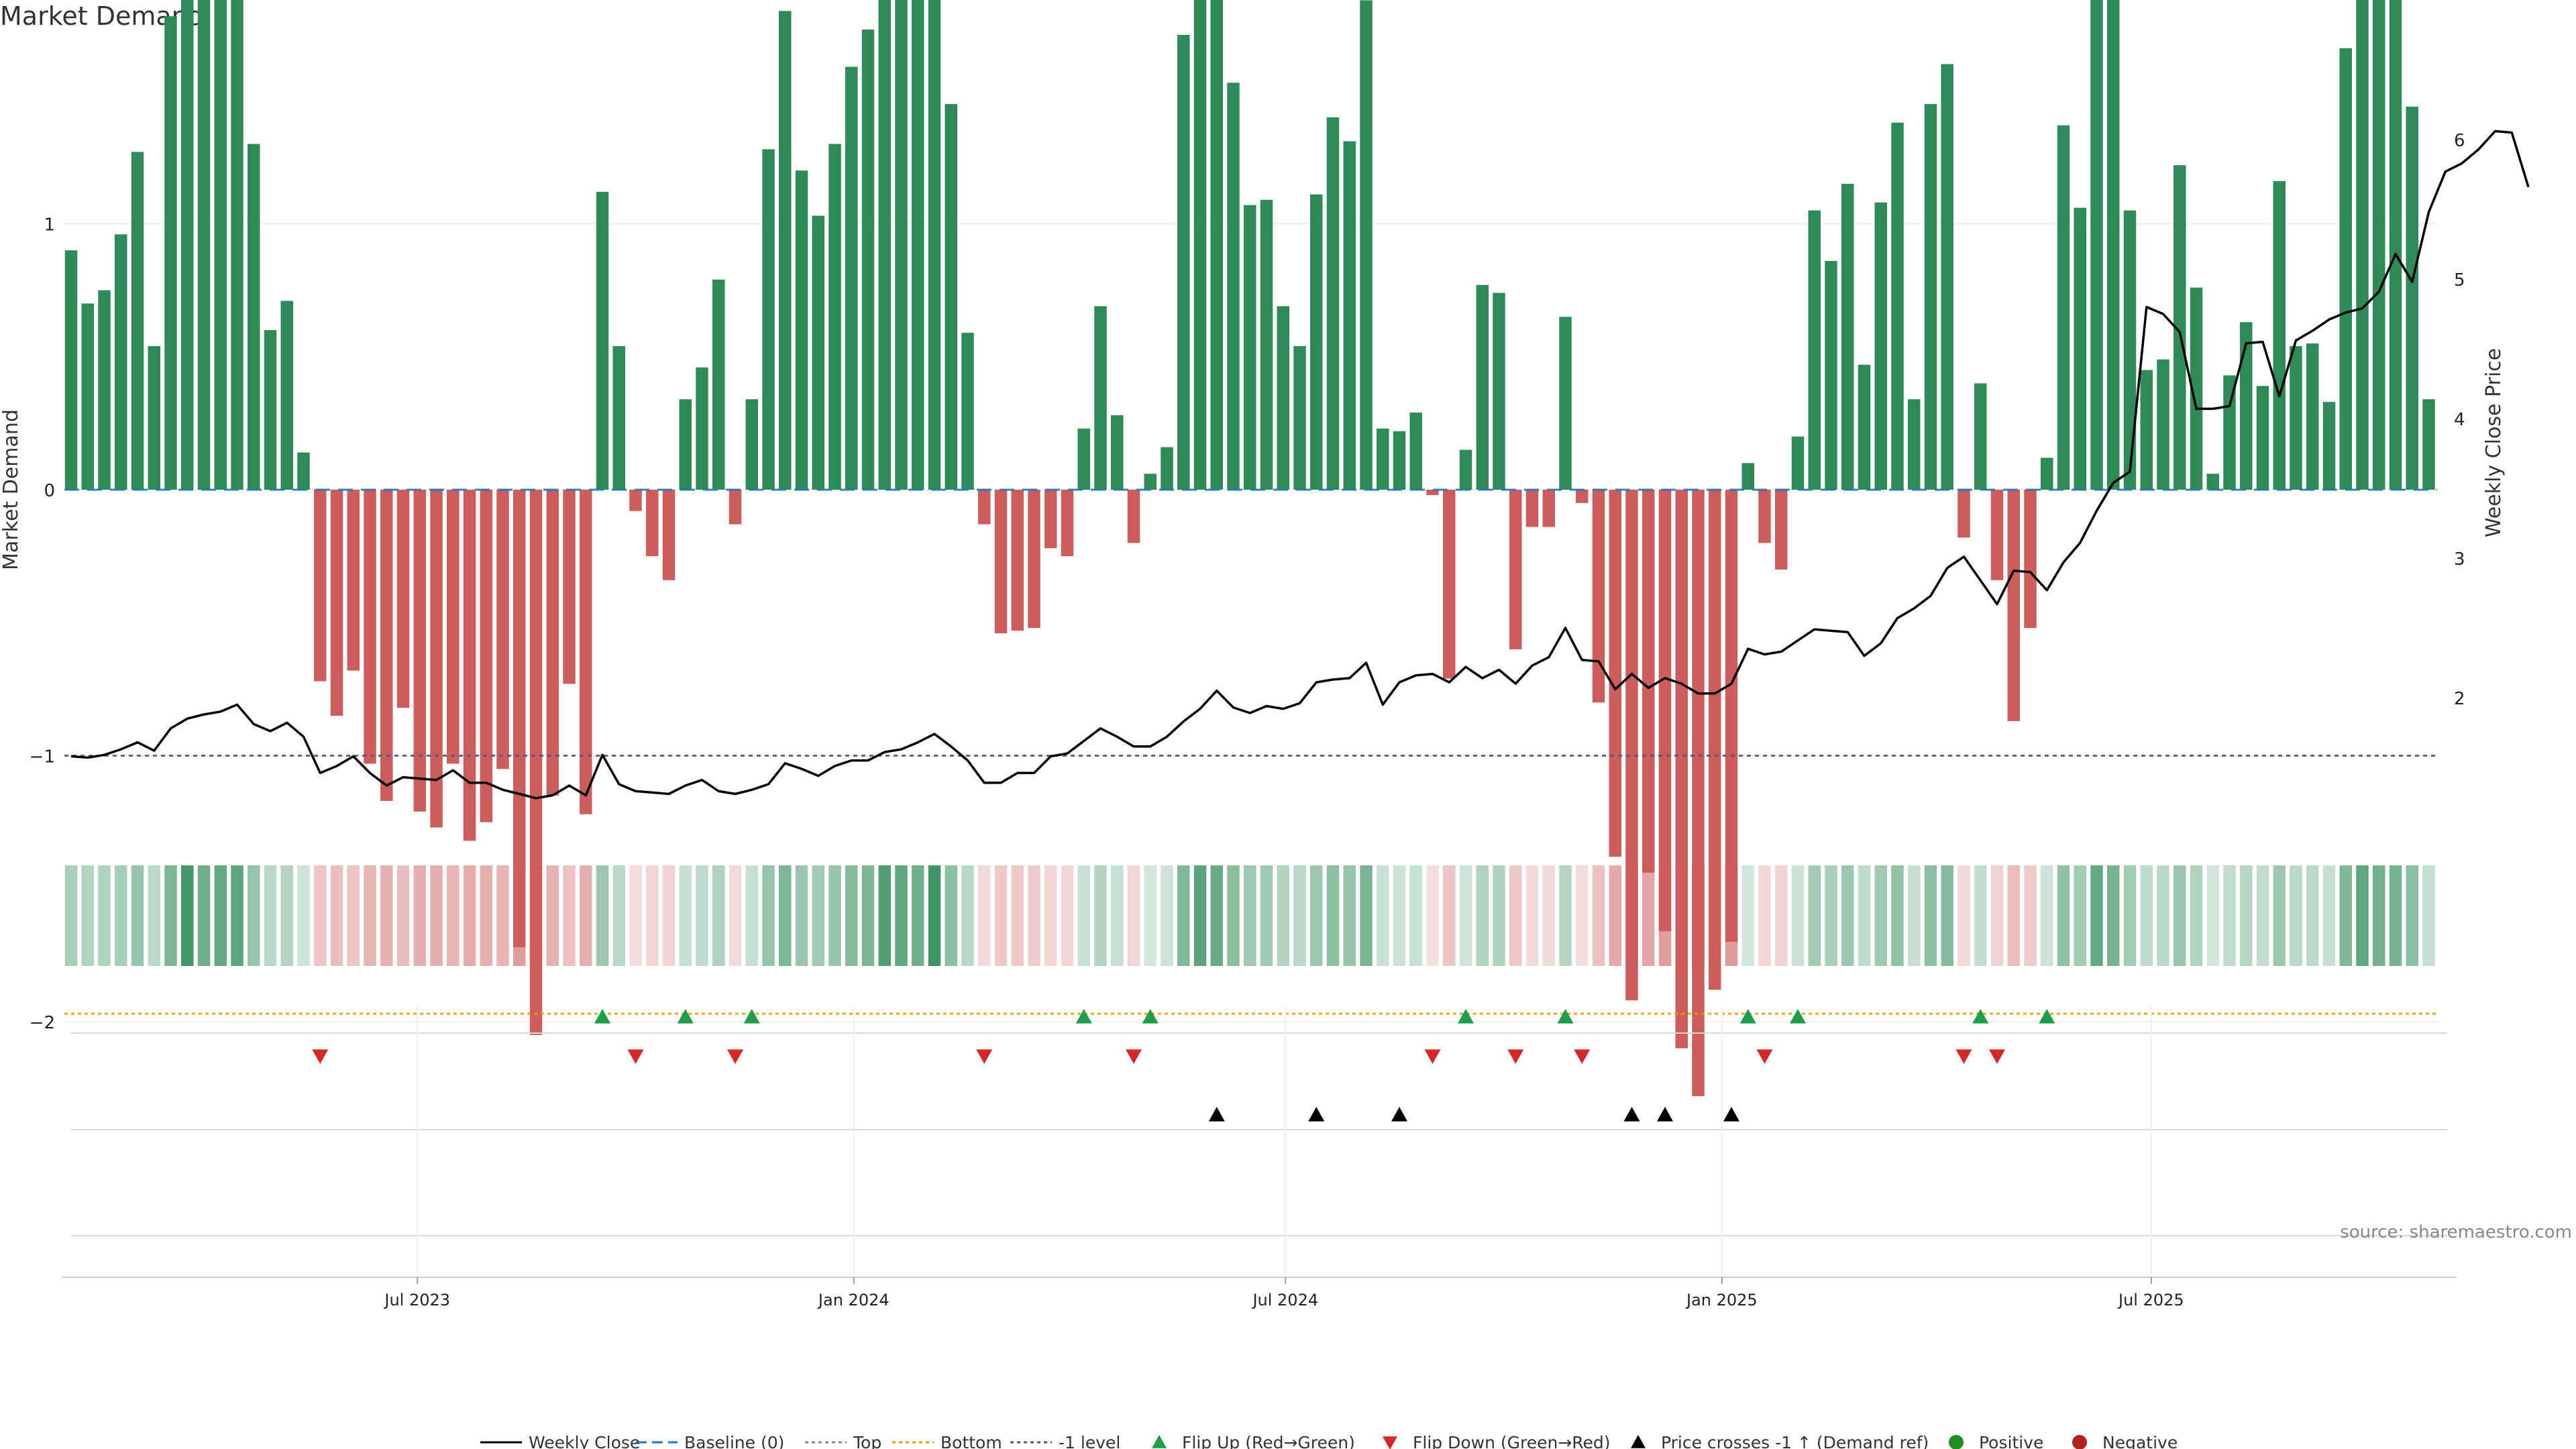 The width and height of the screenshot is (2576, 1449). What do you see at coordinates (560, 1441) in the screenshot?
I see `legend-item-weekly-close: Weekly Close` at bounding box center [560, 1441].